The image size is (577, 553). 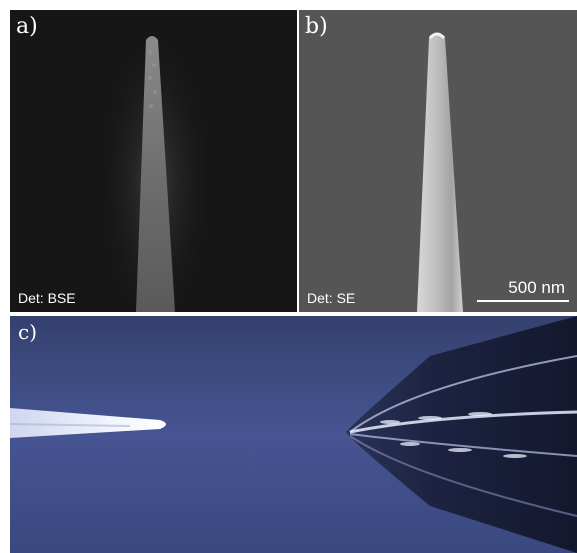 What do you see at coordinates (47, 298) in the screenshot?
I see `detector-label-bse: Det: BSE` at bounding box center [47, 298].